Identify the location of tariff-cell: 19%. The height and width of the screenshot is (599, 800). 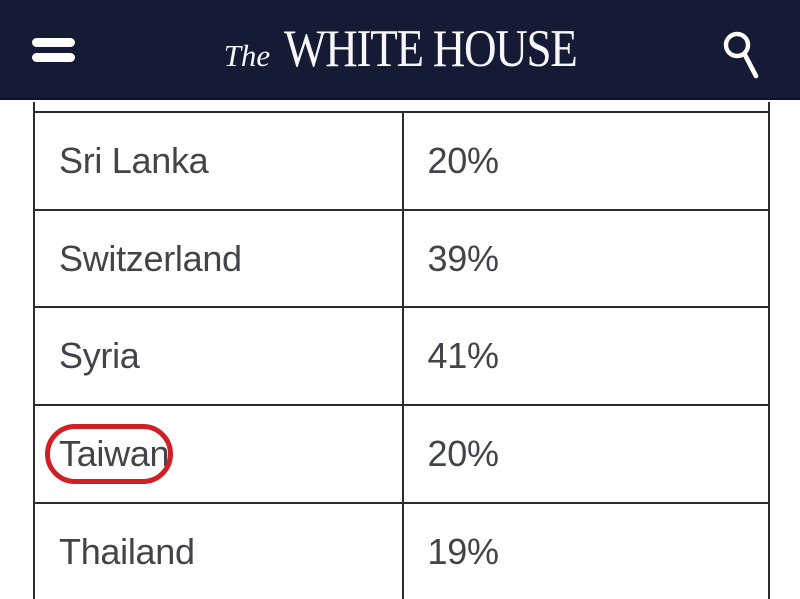
(585, 551).